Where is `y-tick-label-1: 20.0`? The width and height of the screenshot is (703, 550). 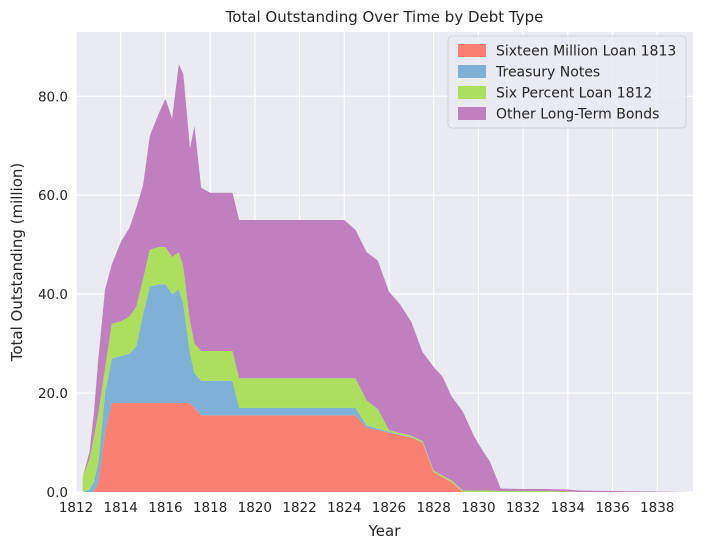
y-tick-label-1: 20.0 is located at coordinates (53, 394).